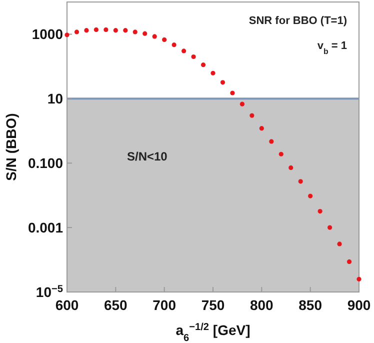 This screenshot has height=343, width=374. I want to click on x-axis-title: a$_{6}$$^{−1/2}$ [GeV], so click(213, 332).